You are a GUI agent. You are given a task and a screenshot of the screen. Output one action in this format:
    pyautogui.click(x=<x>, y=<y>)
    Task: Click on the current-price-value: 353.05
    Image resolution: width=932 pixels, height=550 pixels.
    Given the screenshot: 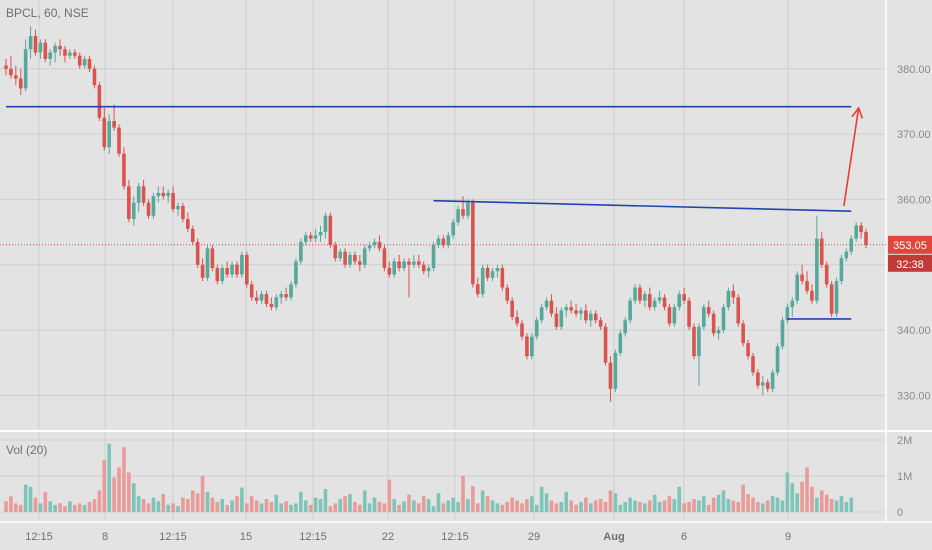 What is the action you would take?
    pyautogui.click(x=910, y=246)
    